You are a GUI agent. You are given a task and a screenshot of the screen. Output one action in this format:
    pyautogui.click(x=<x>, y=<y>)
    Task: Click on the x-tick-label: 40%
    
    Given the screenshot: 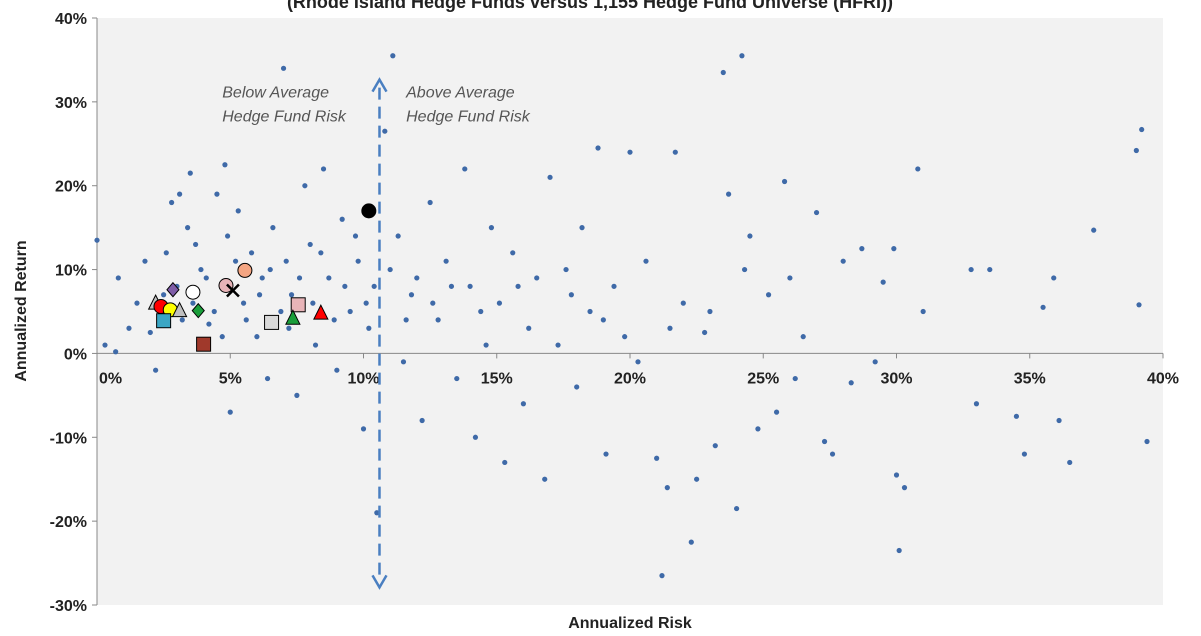 What is the action you would take?
    pyautogui.click(x=1163, y=378)
    